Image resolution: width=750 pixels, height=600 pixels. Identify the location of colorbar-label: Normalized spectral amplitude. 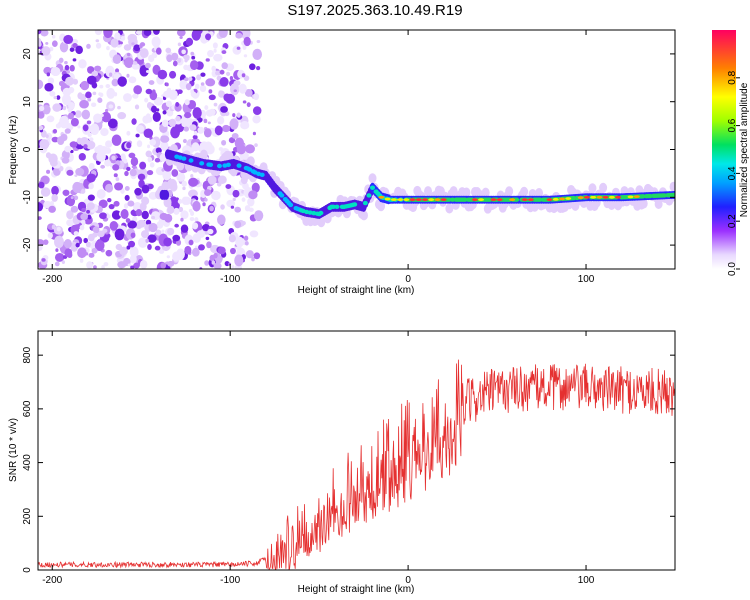
(744, 149).